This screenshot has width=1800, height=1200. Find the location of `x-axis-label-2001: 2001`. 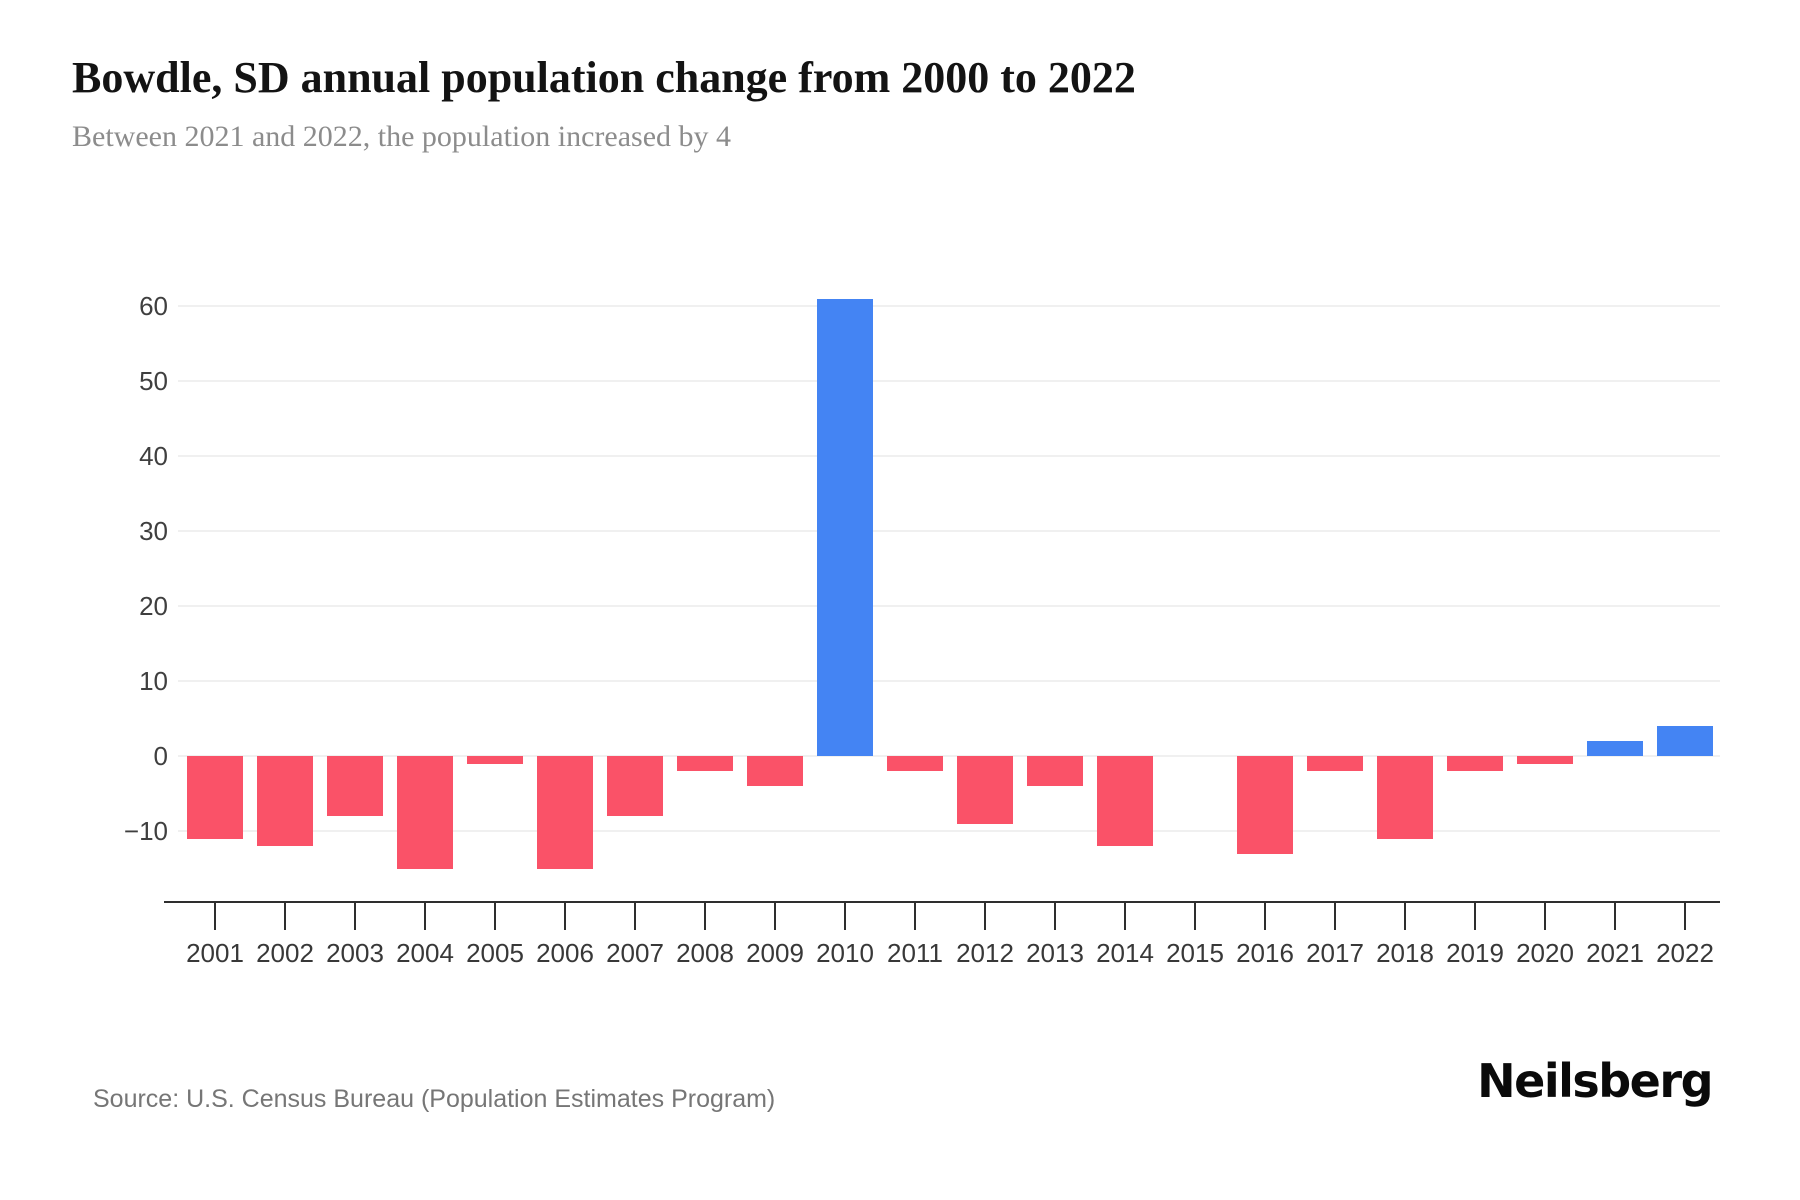

x-axis-label-2001: 2001 is located at coordinates (215, 953).